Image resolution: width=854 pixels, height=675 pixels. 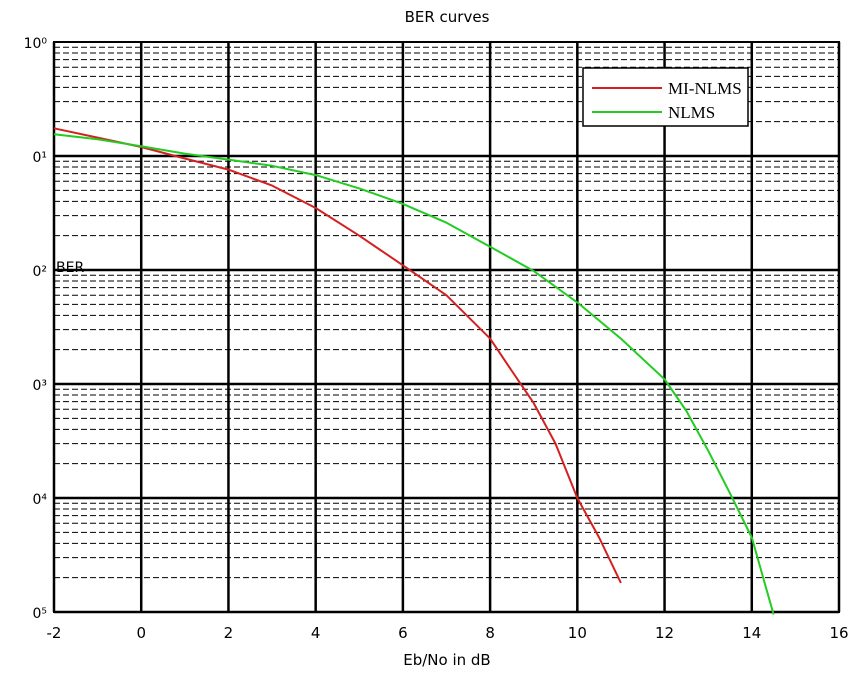 I want to click on chart-title: BER curves, so click(x=447, y=17).